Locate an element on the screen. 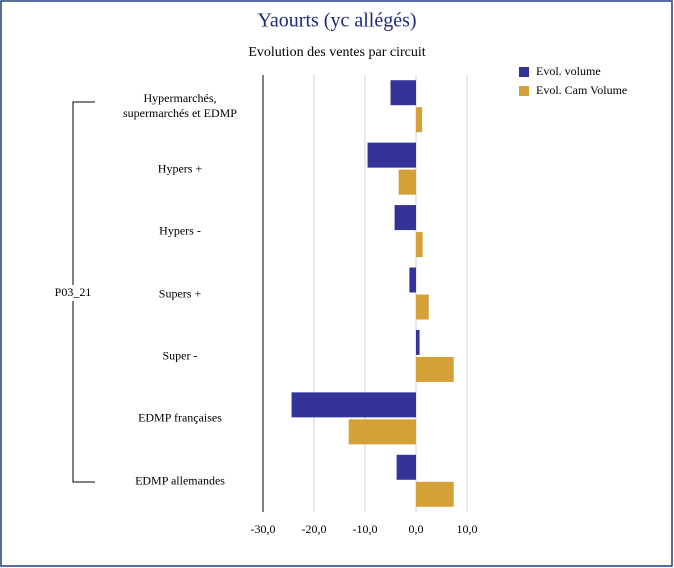 The height and width of the screenshot is (568, 674). y-tick-label: Super - is located at coordinates (180, 355).